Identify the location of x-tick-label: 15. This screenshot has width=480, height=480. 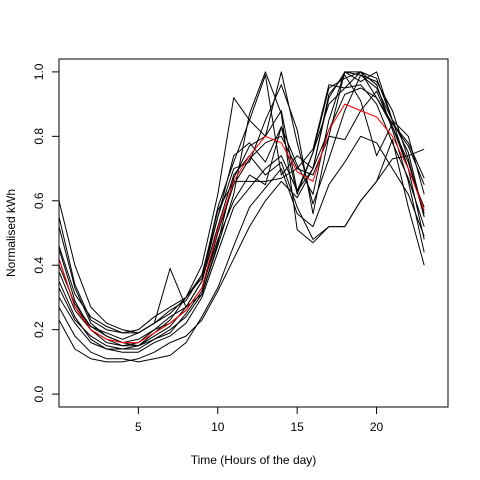
(297, 427).